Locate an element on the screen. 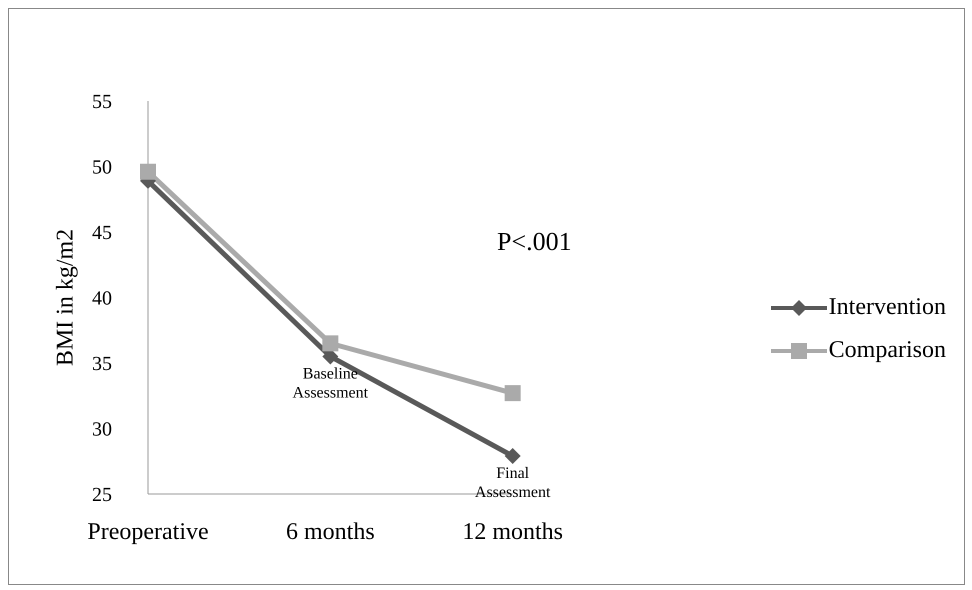  y-tick-label: 50 is located at coordinates (102, 167).